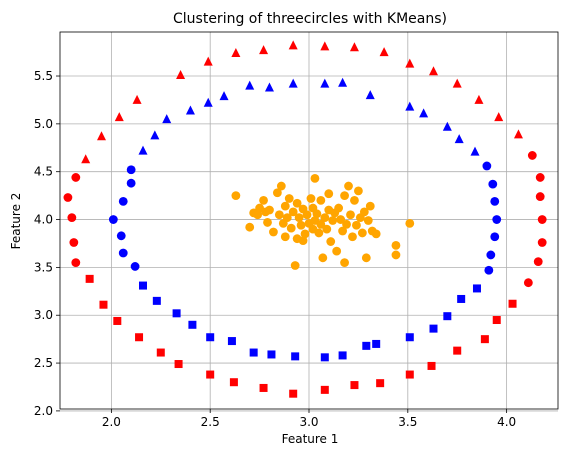  Describe the element at coordinates (210, 422) in the screenshot. I see `x-tick-label: 2.5` at that location.